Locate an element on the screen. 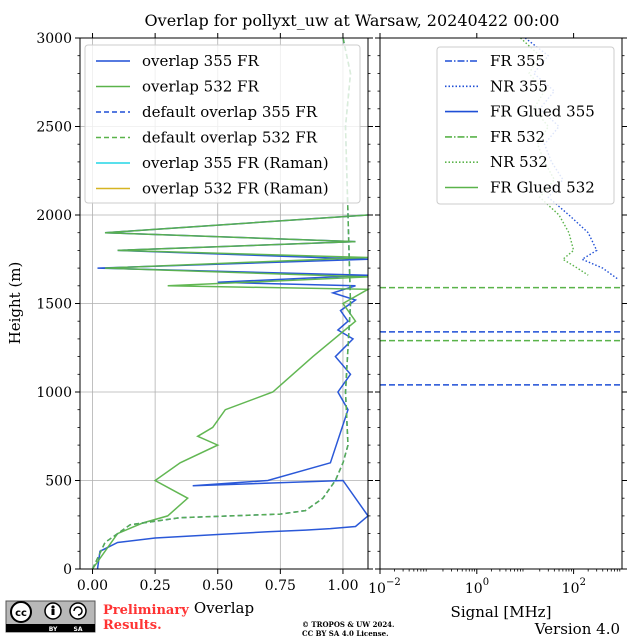 This screenshot has width=640, height=640. overlap-y-tick-label: 0 is located at coordinates (67, 570).